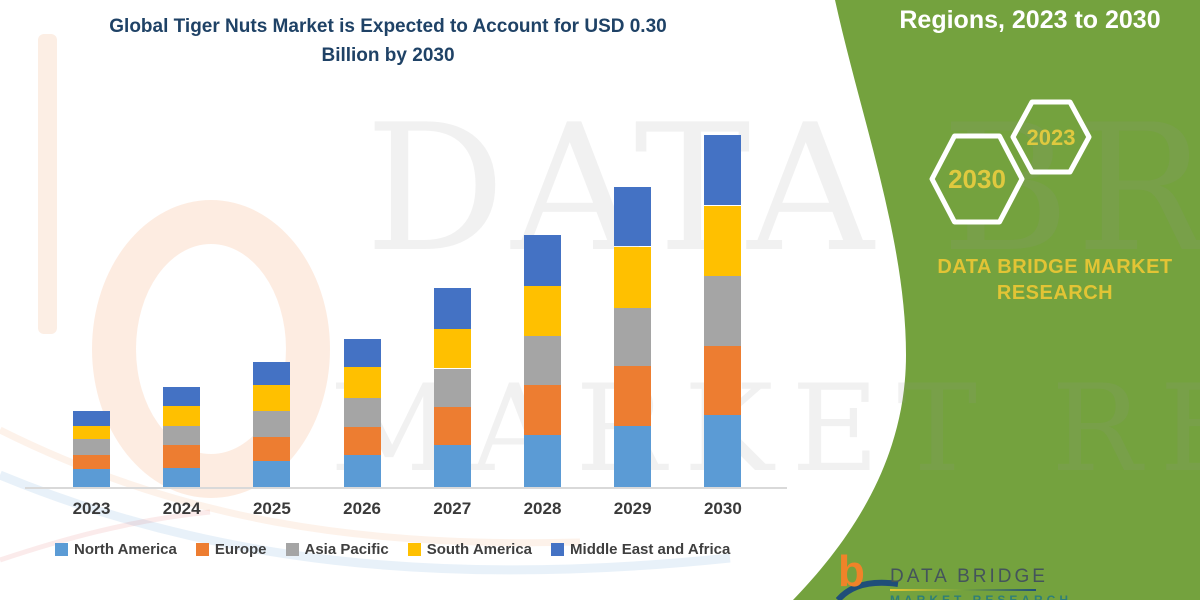 The image size is (1200, 600). Describe the element at coordinates (91, 418) in the screenshot. I see `bar-segment-middle-east-and-africa-2023` at that location.